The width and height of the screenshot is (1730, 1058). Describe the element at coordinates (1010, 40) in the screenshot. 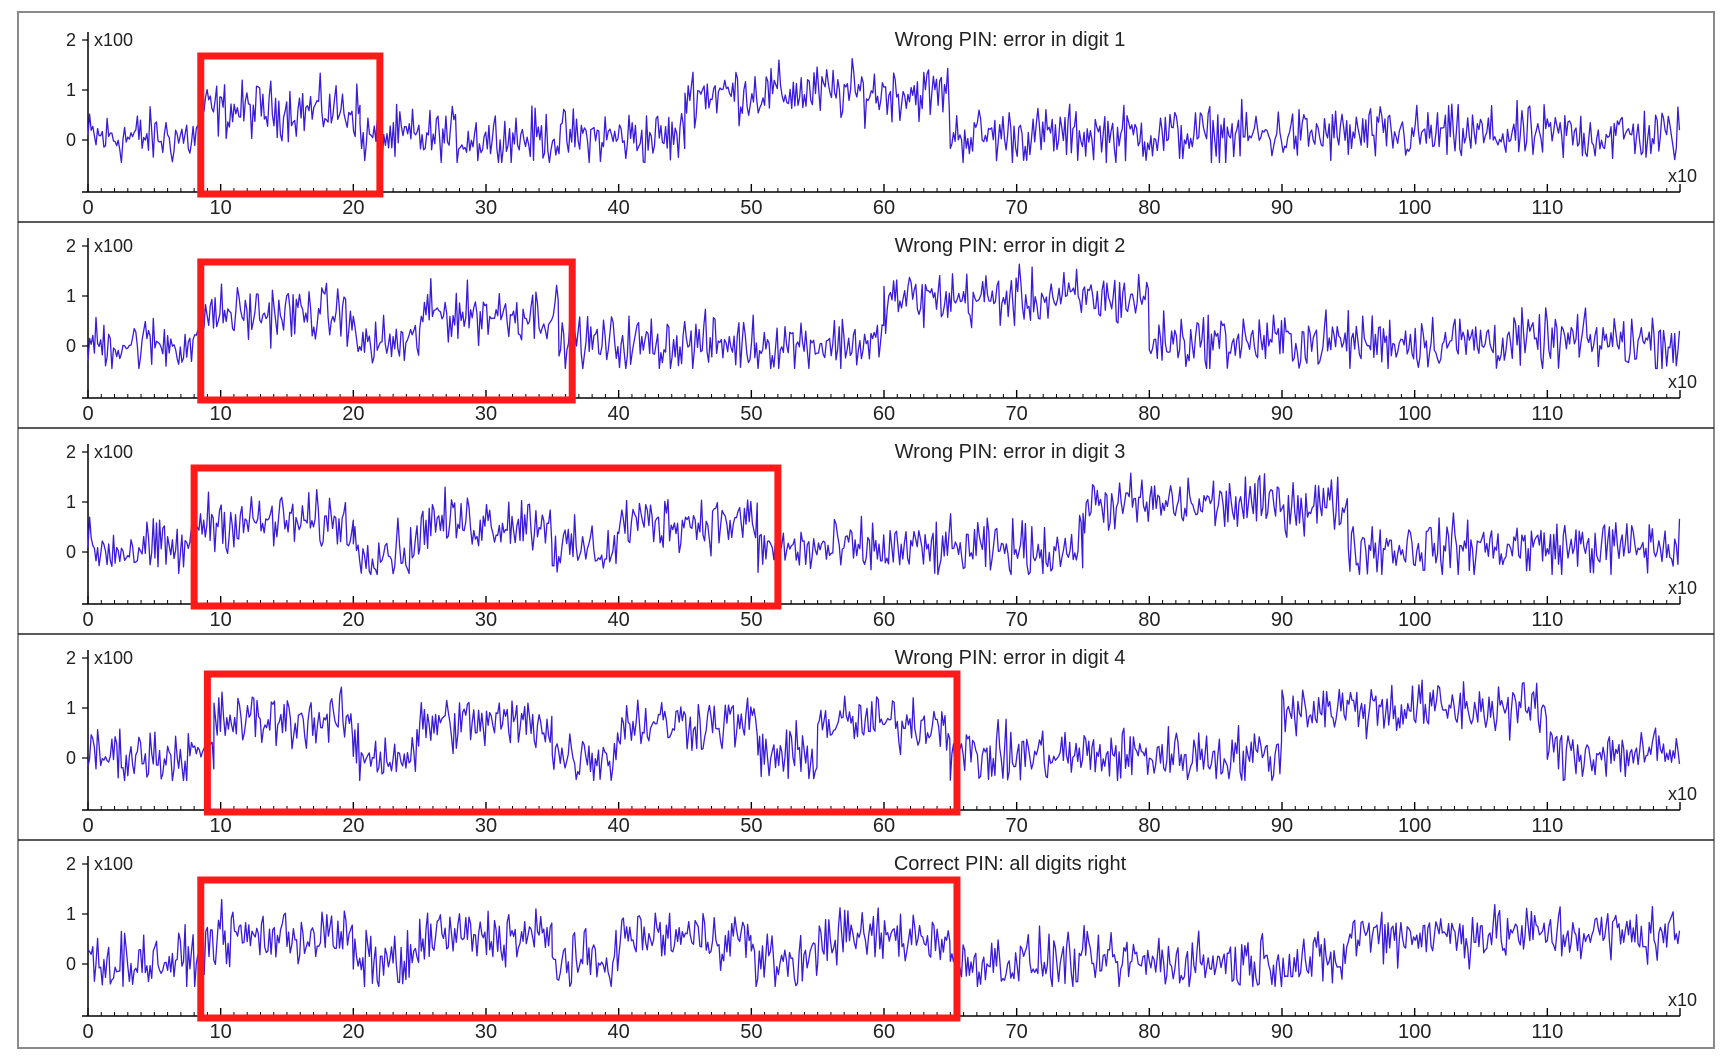

I see `panel-title: Wrong PIN: error in digit 1` at that location.